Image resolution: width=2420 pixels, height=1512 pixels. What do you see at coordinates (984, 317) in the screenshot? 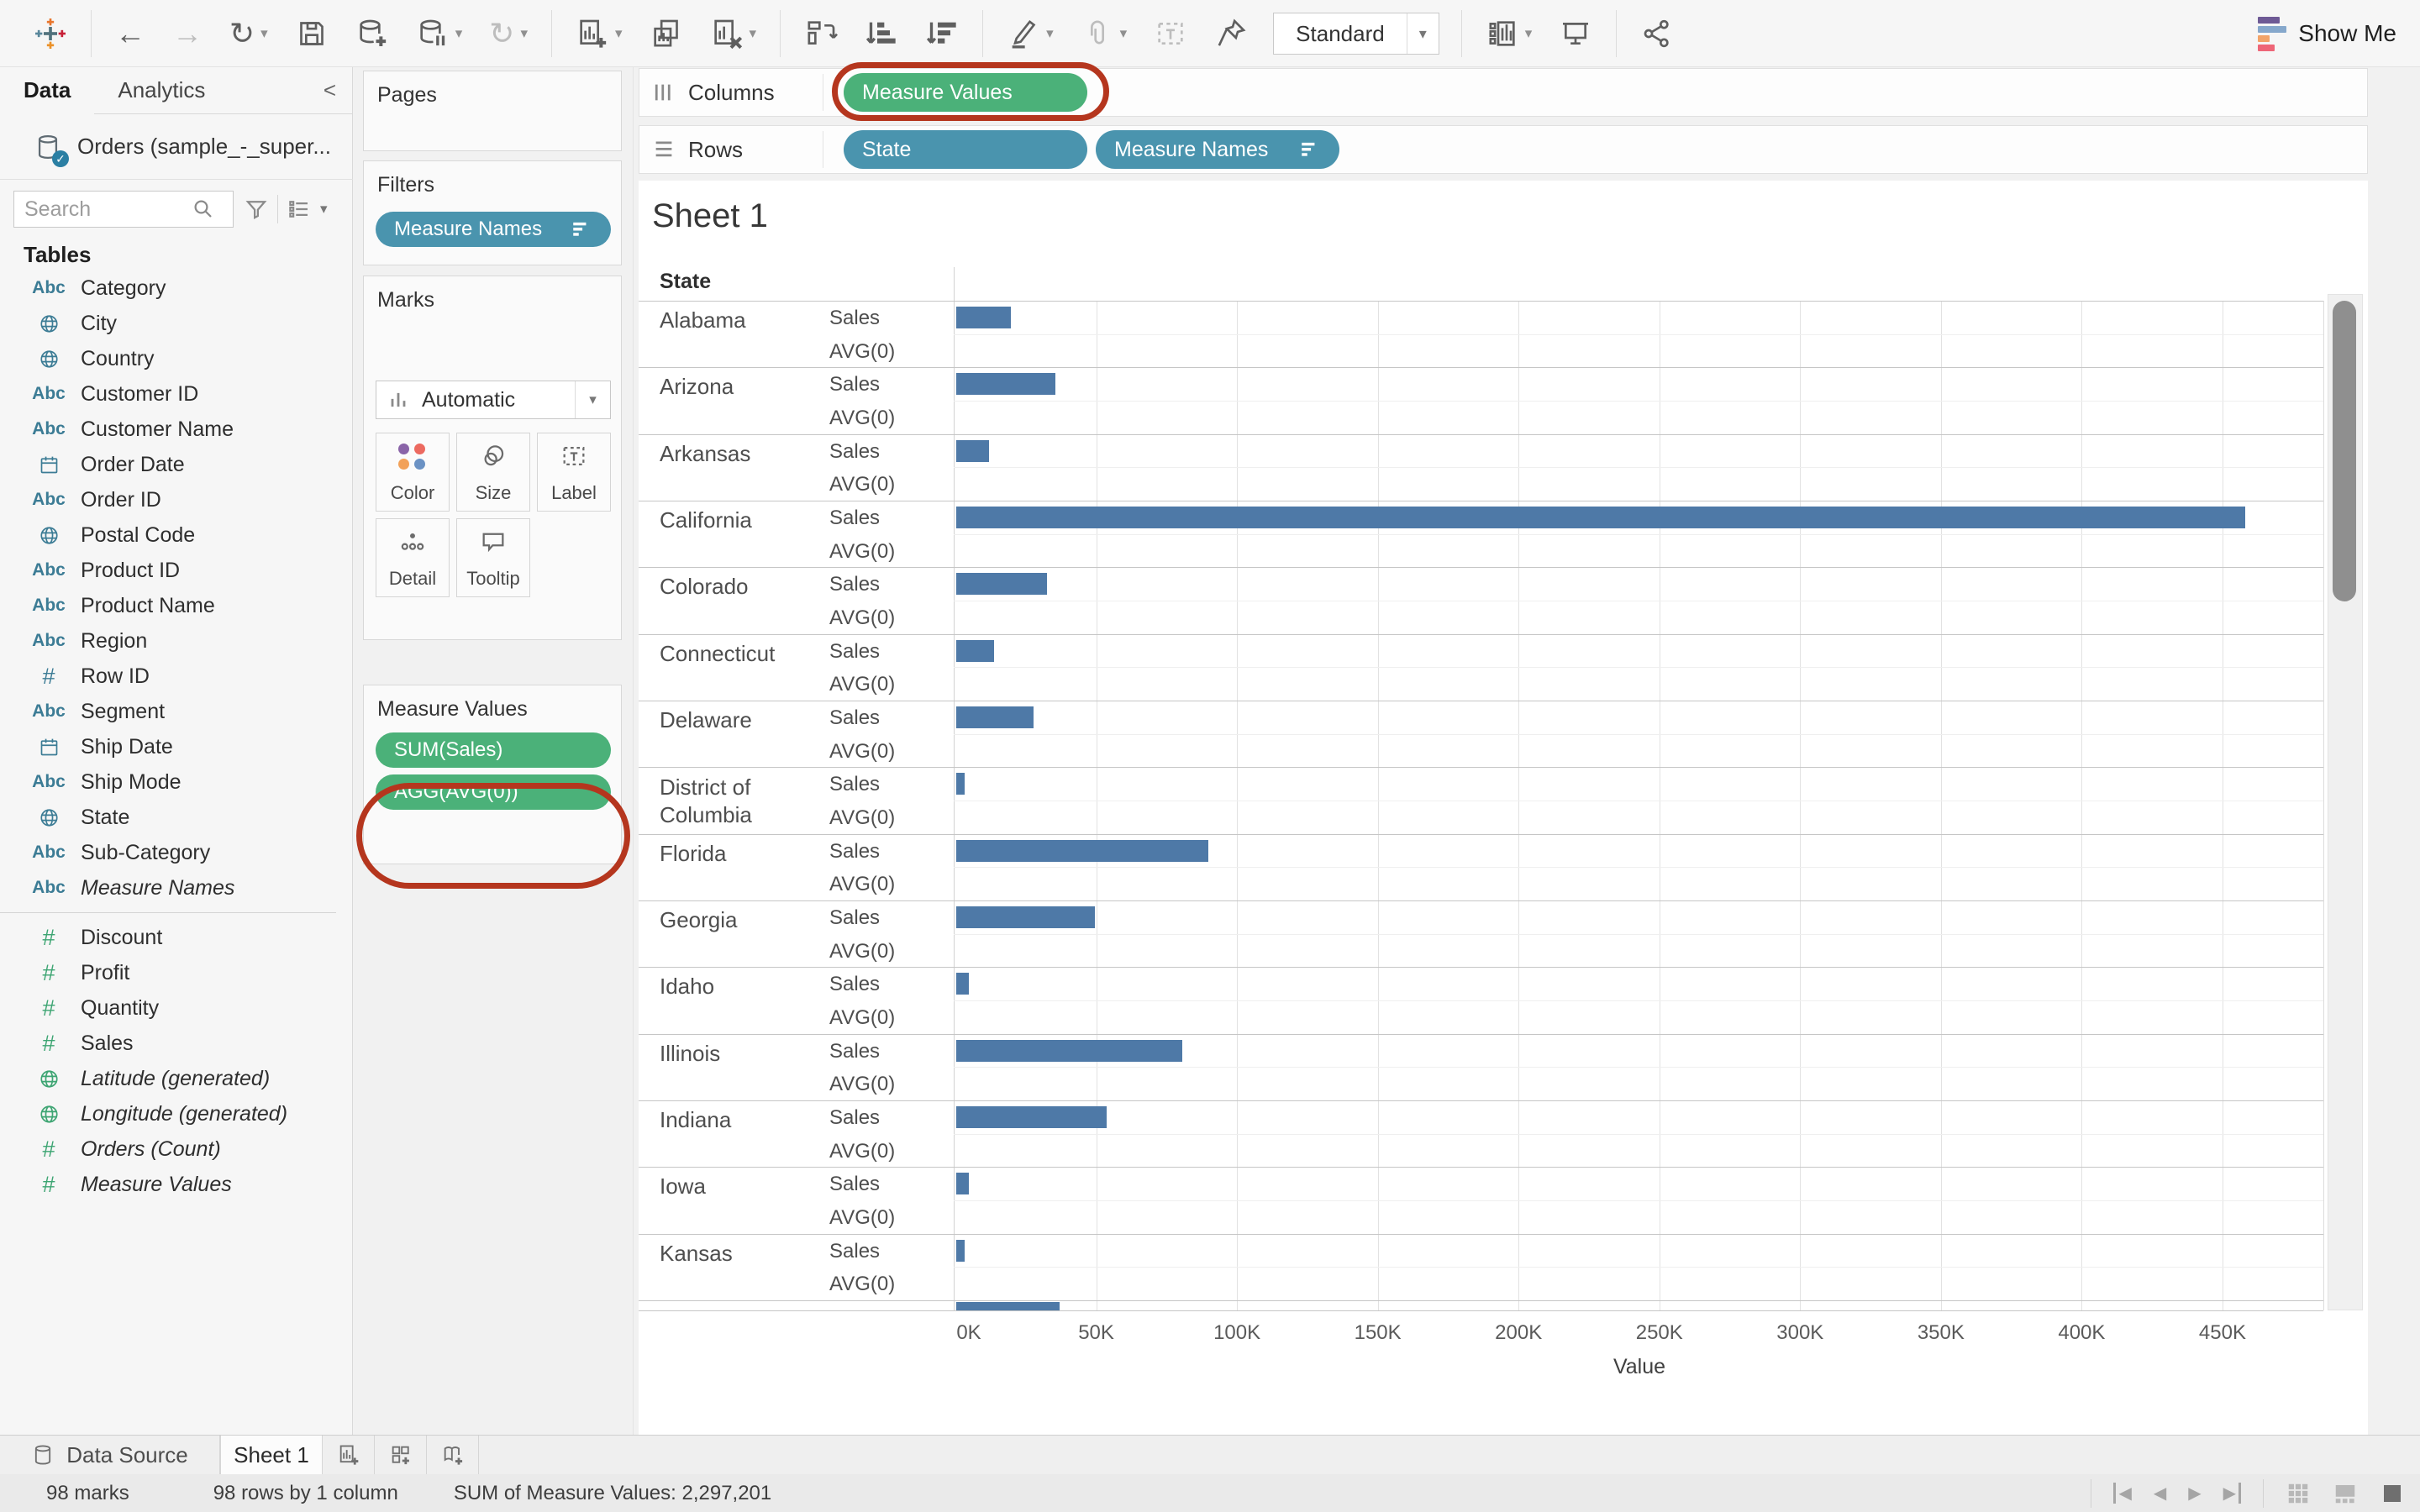
I see `bar-alabama-sales` at bounding box center [984, 317].